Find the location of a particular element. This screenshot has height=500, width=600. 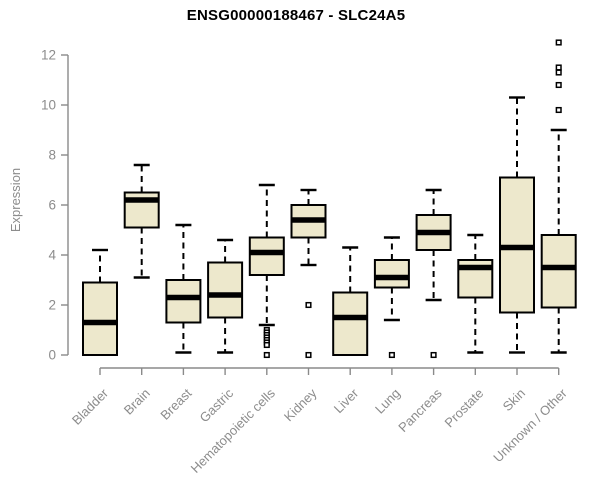

boxplot-pancreas is located at coordinates (433, 273).